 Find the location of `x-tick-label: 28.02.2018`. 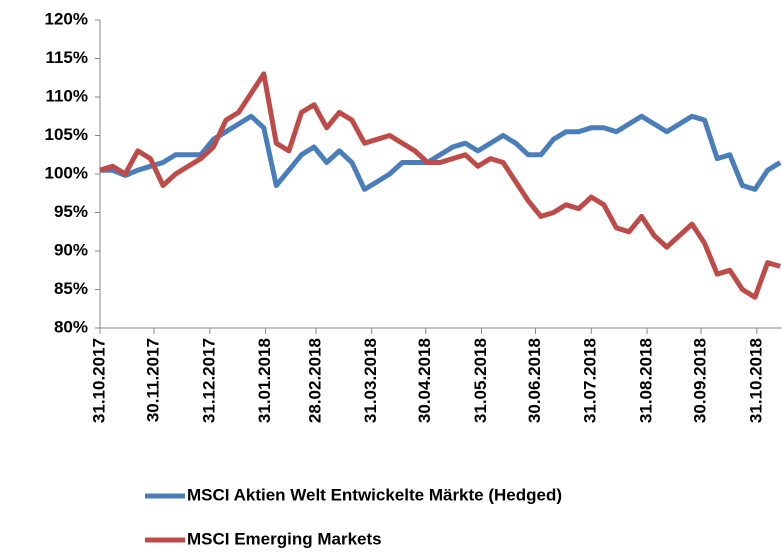

x-tick-label: 28.02.2018 is located at coordinates (314, 380).